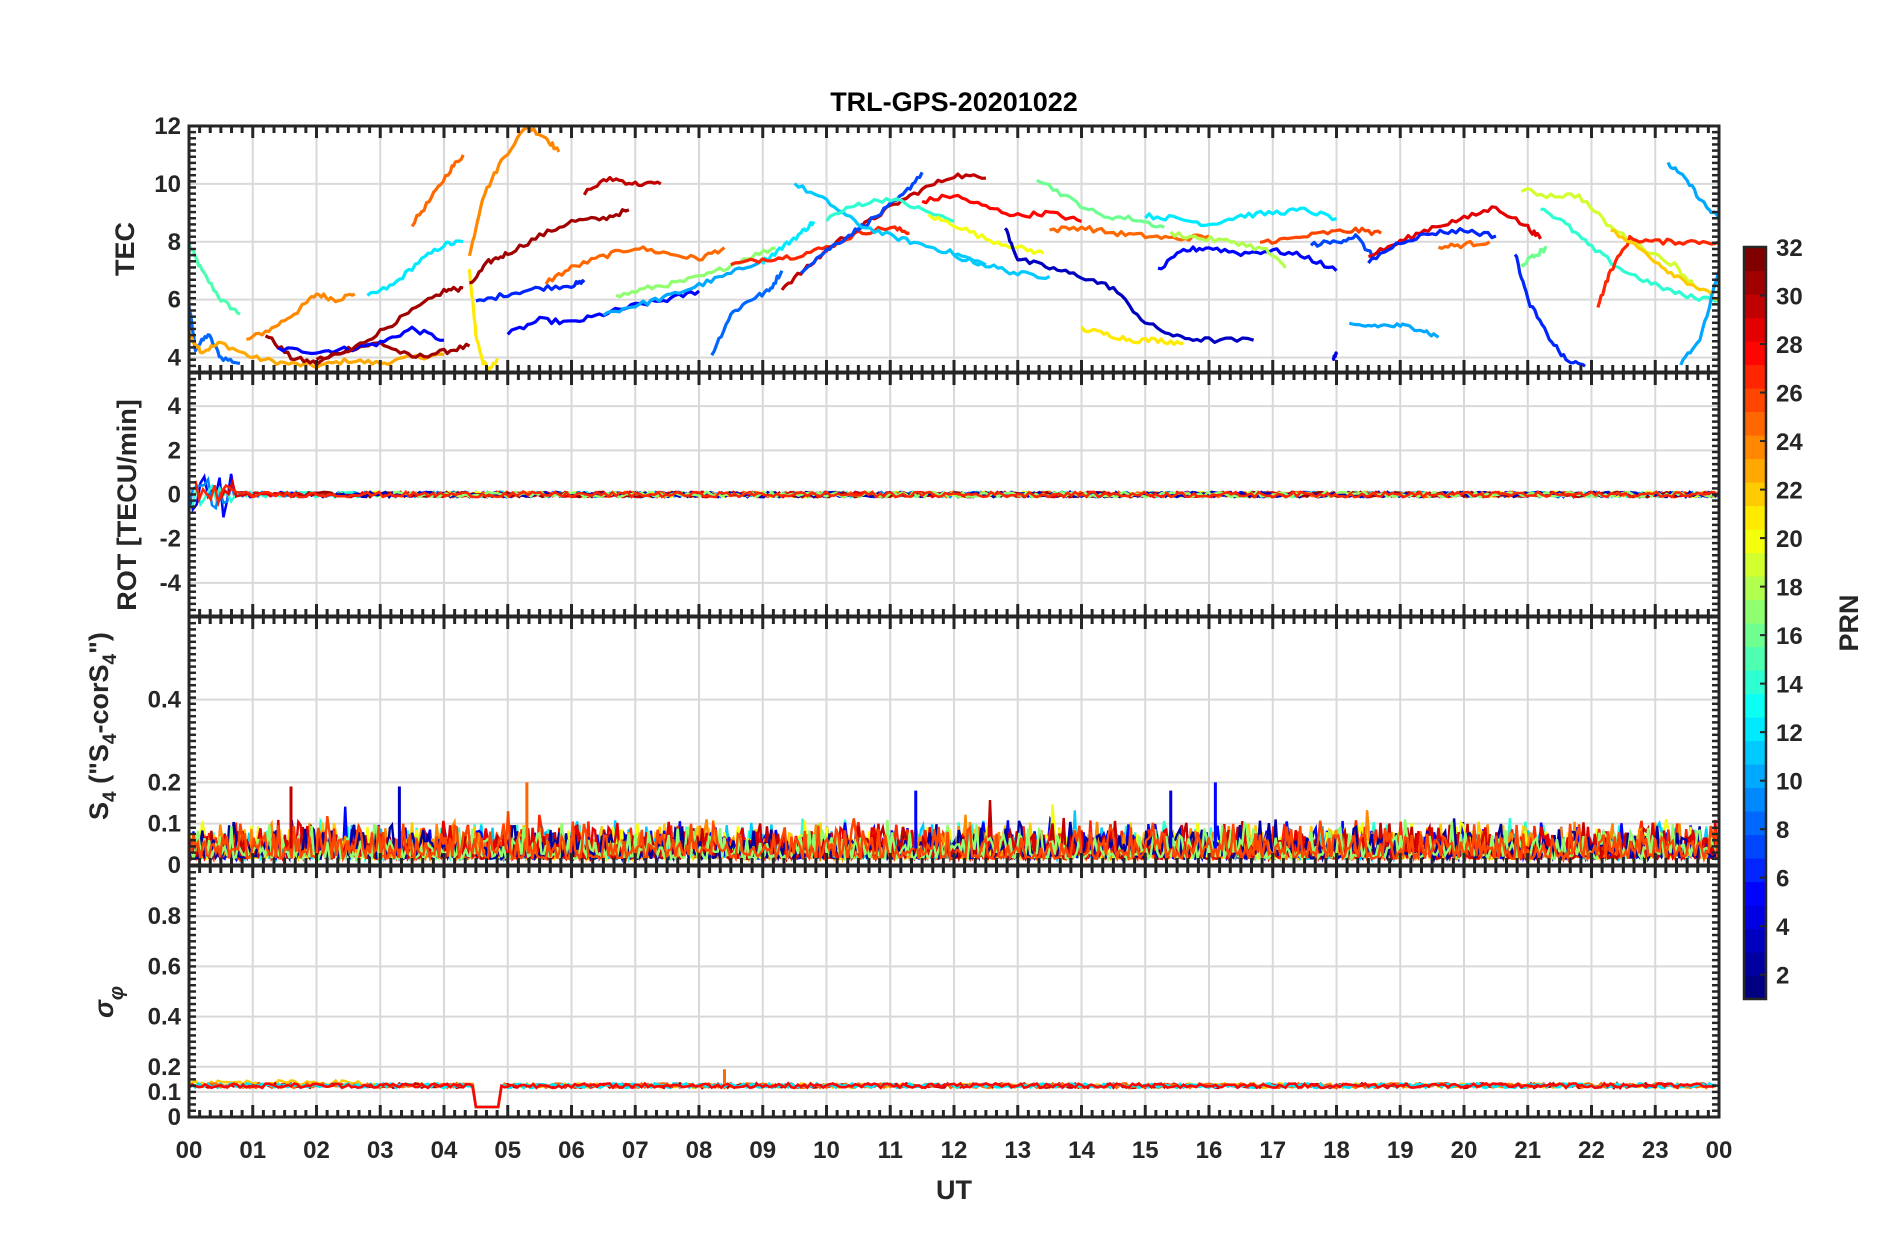  What do you see at coordinates (954, 1190) in the screenshot?
I see `x-axis-label: UT` at bounding box center [954, 1190].